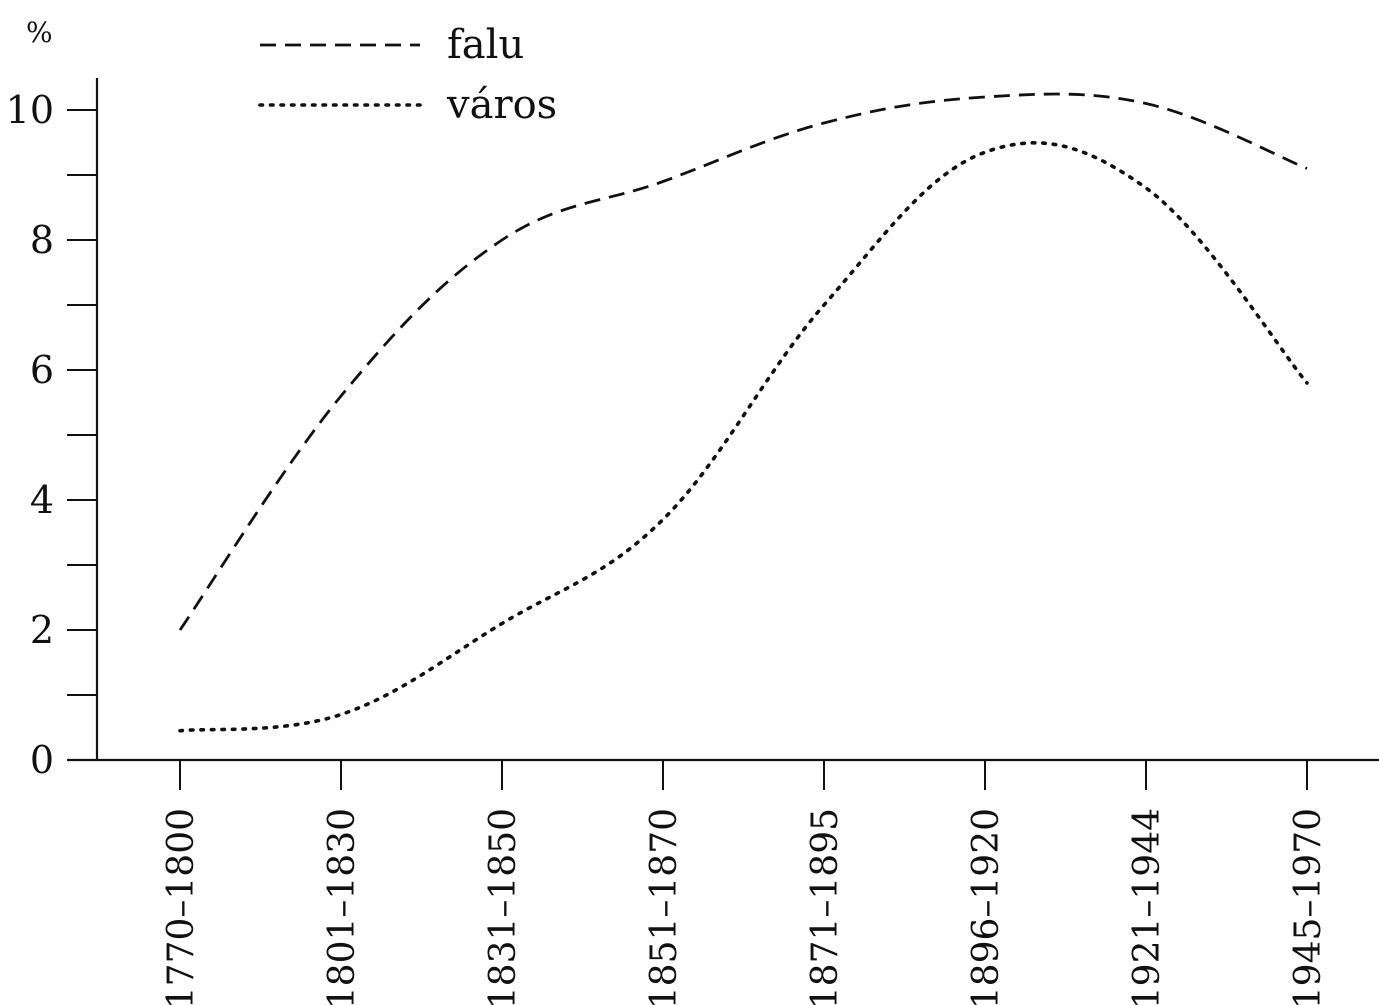 This screenshot has width=1379, height=1005. I want to click on x-tick-label: 1801–1830, so click(342, 906).